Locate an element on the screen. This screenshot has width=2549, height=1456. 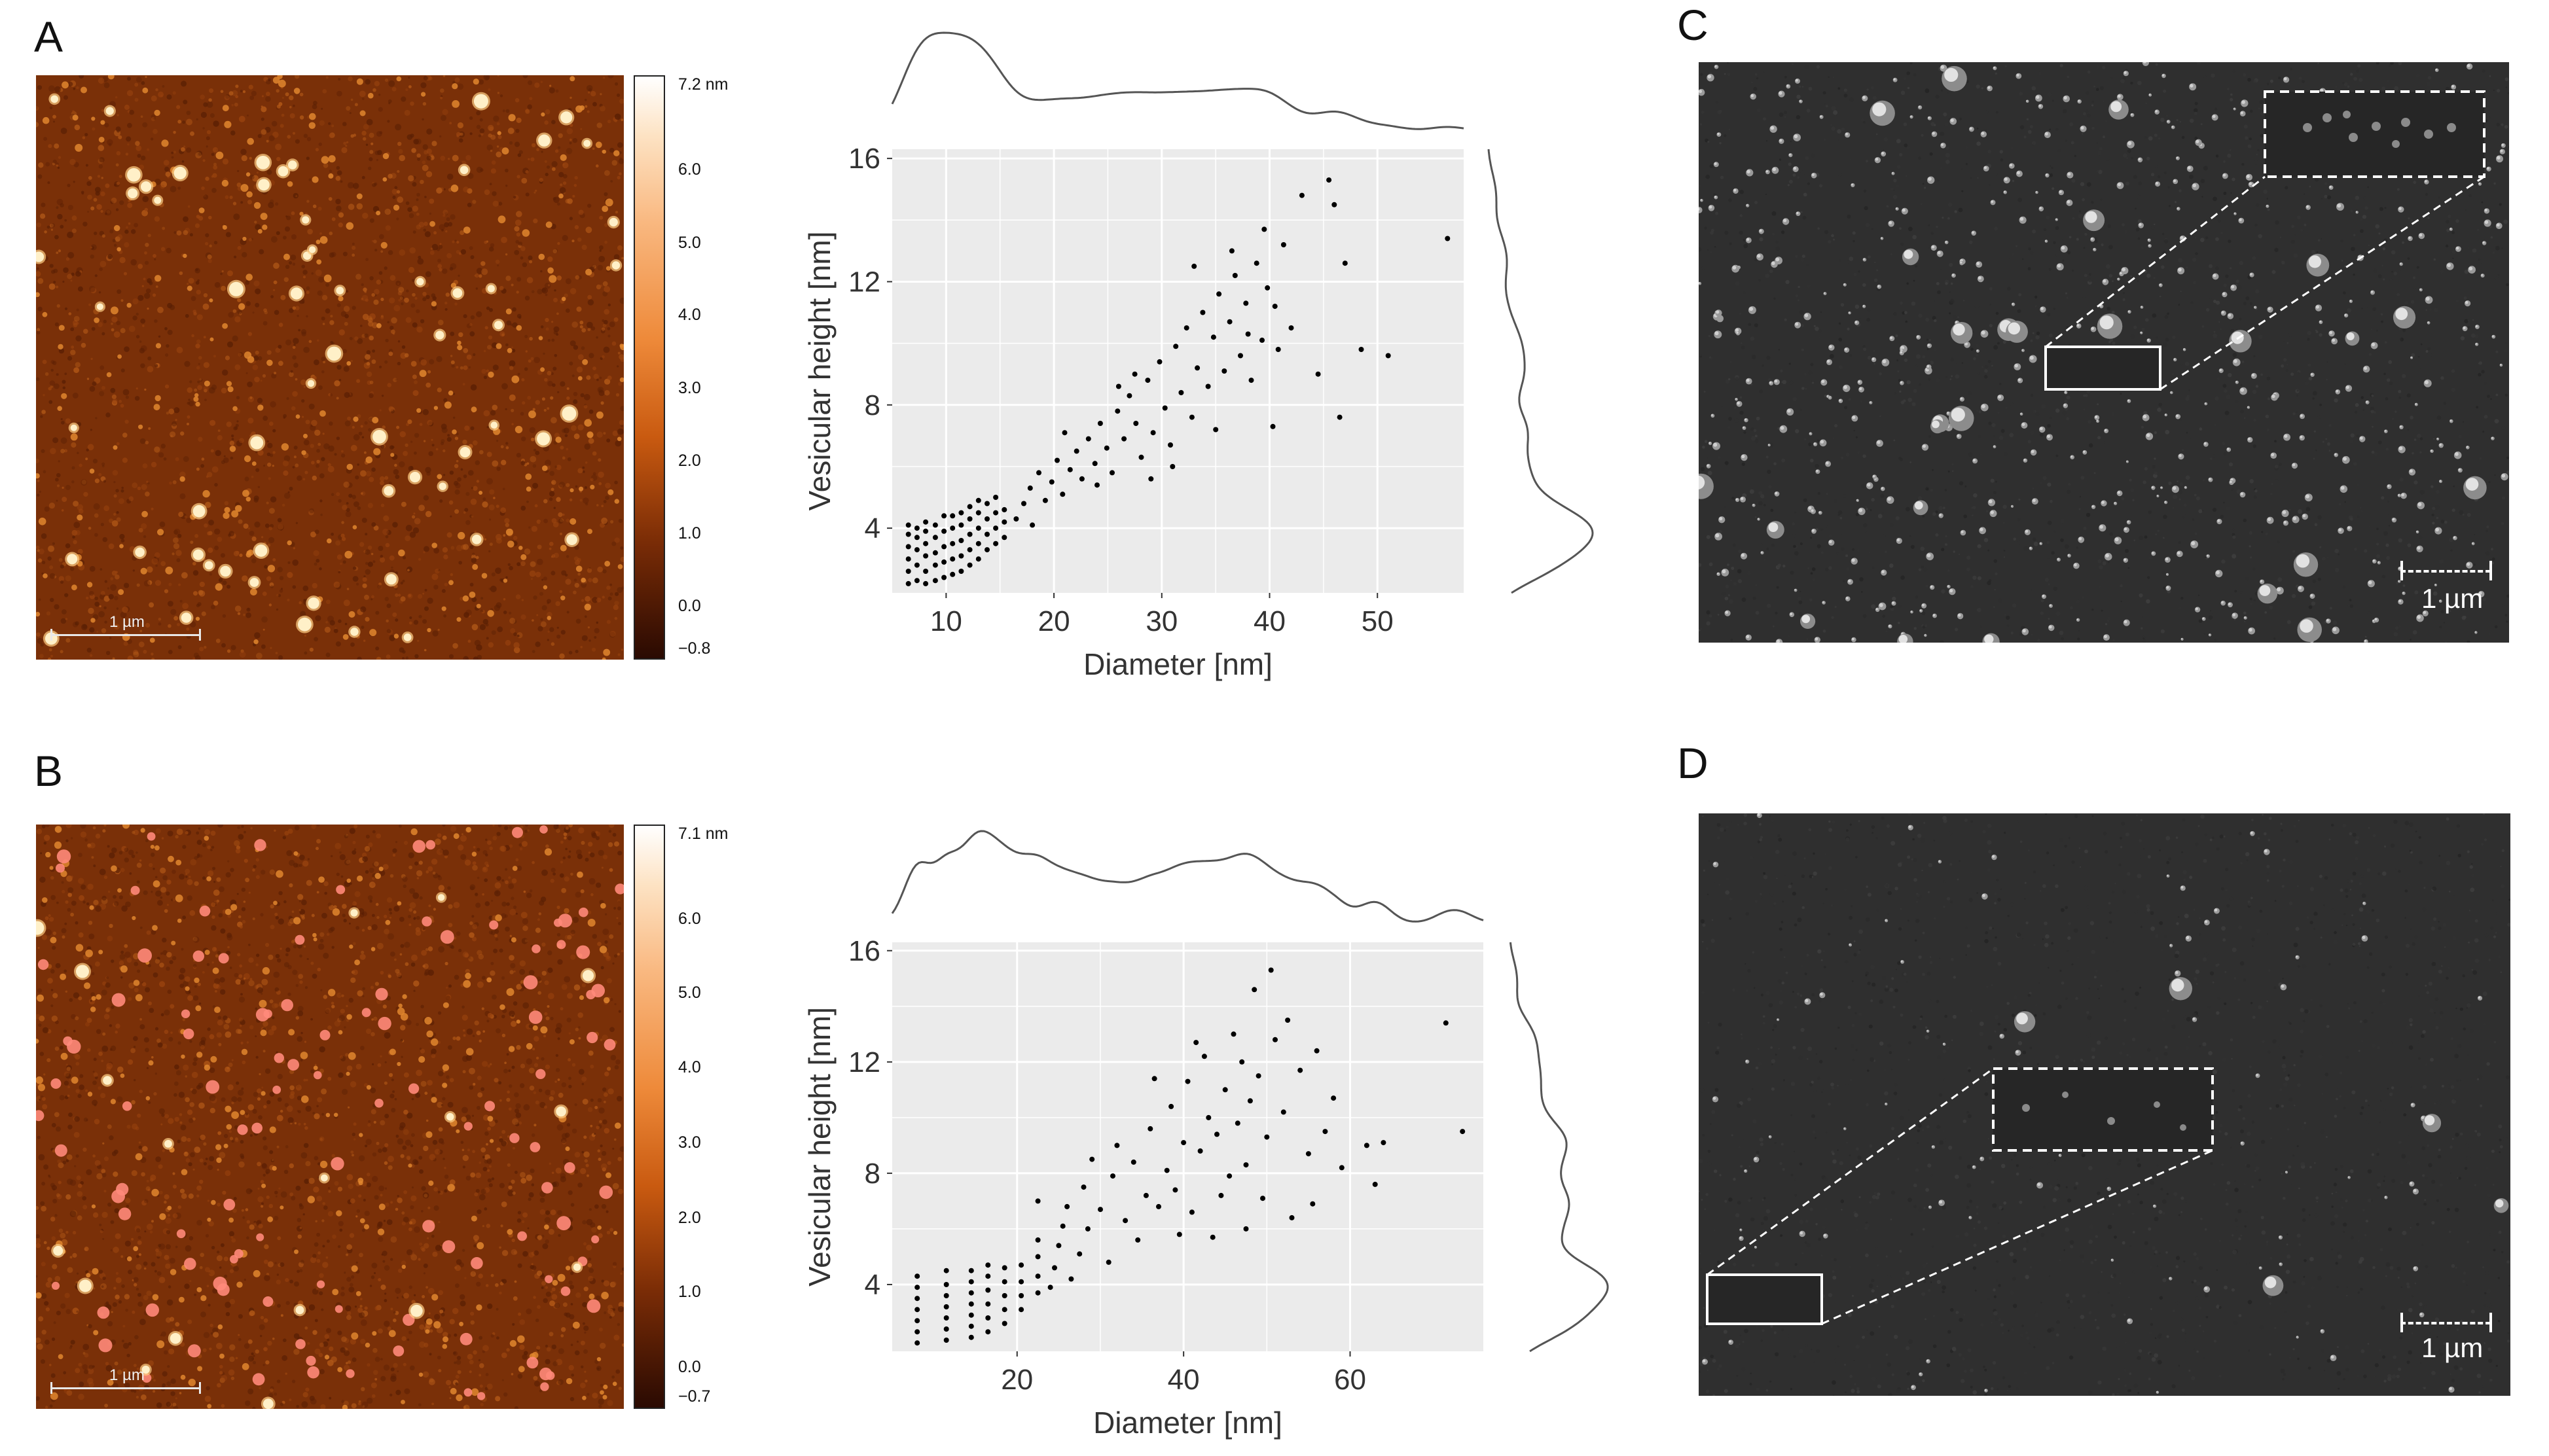
y-axis-label: Vesicular height [nm] is located at coordinates (820, 1147).